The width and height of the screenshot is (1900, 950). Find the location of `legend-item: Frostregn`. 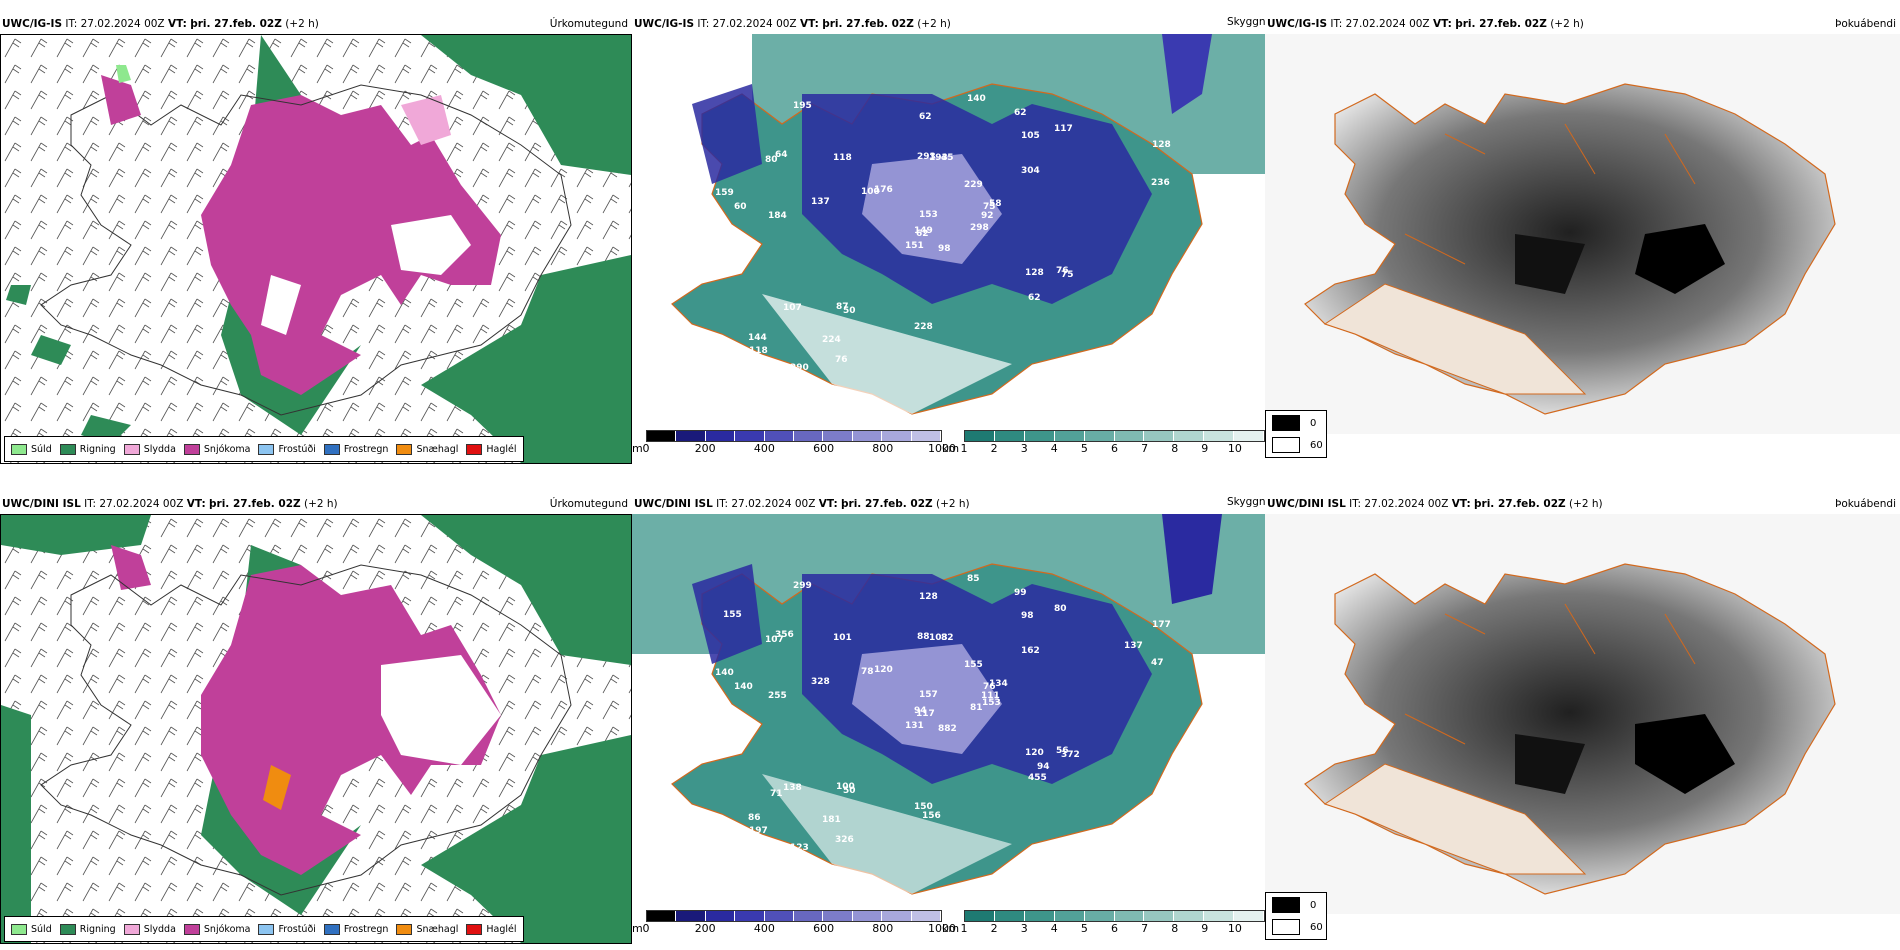

legend-item: Frostregn is located at coordinates (356, 929).